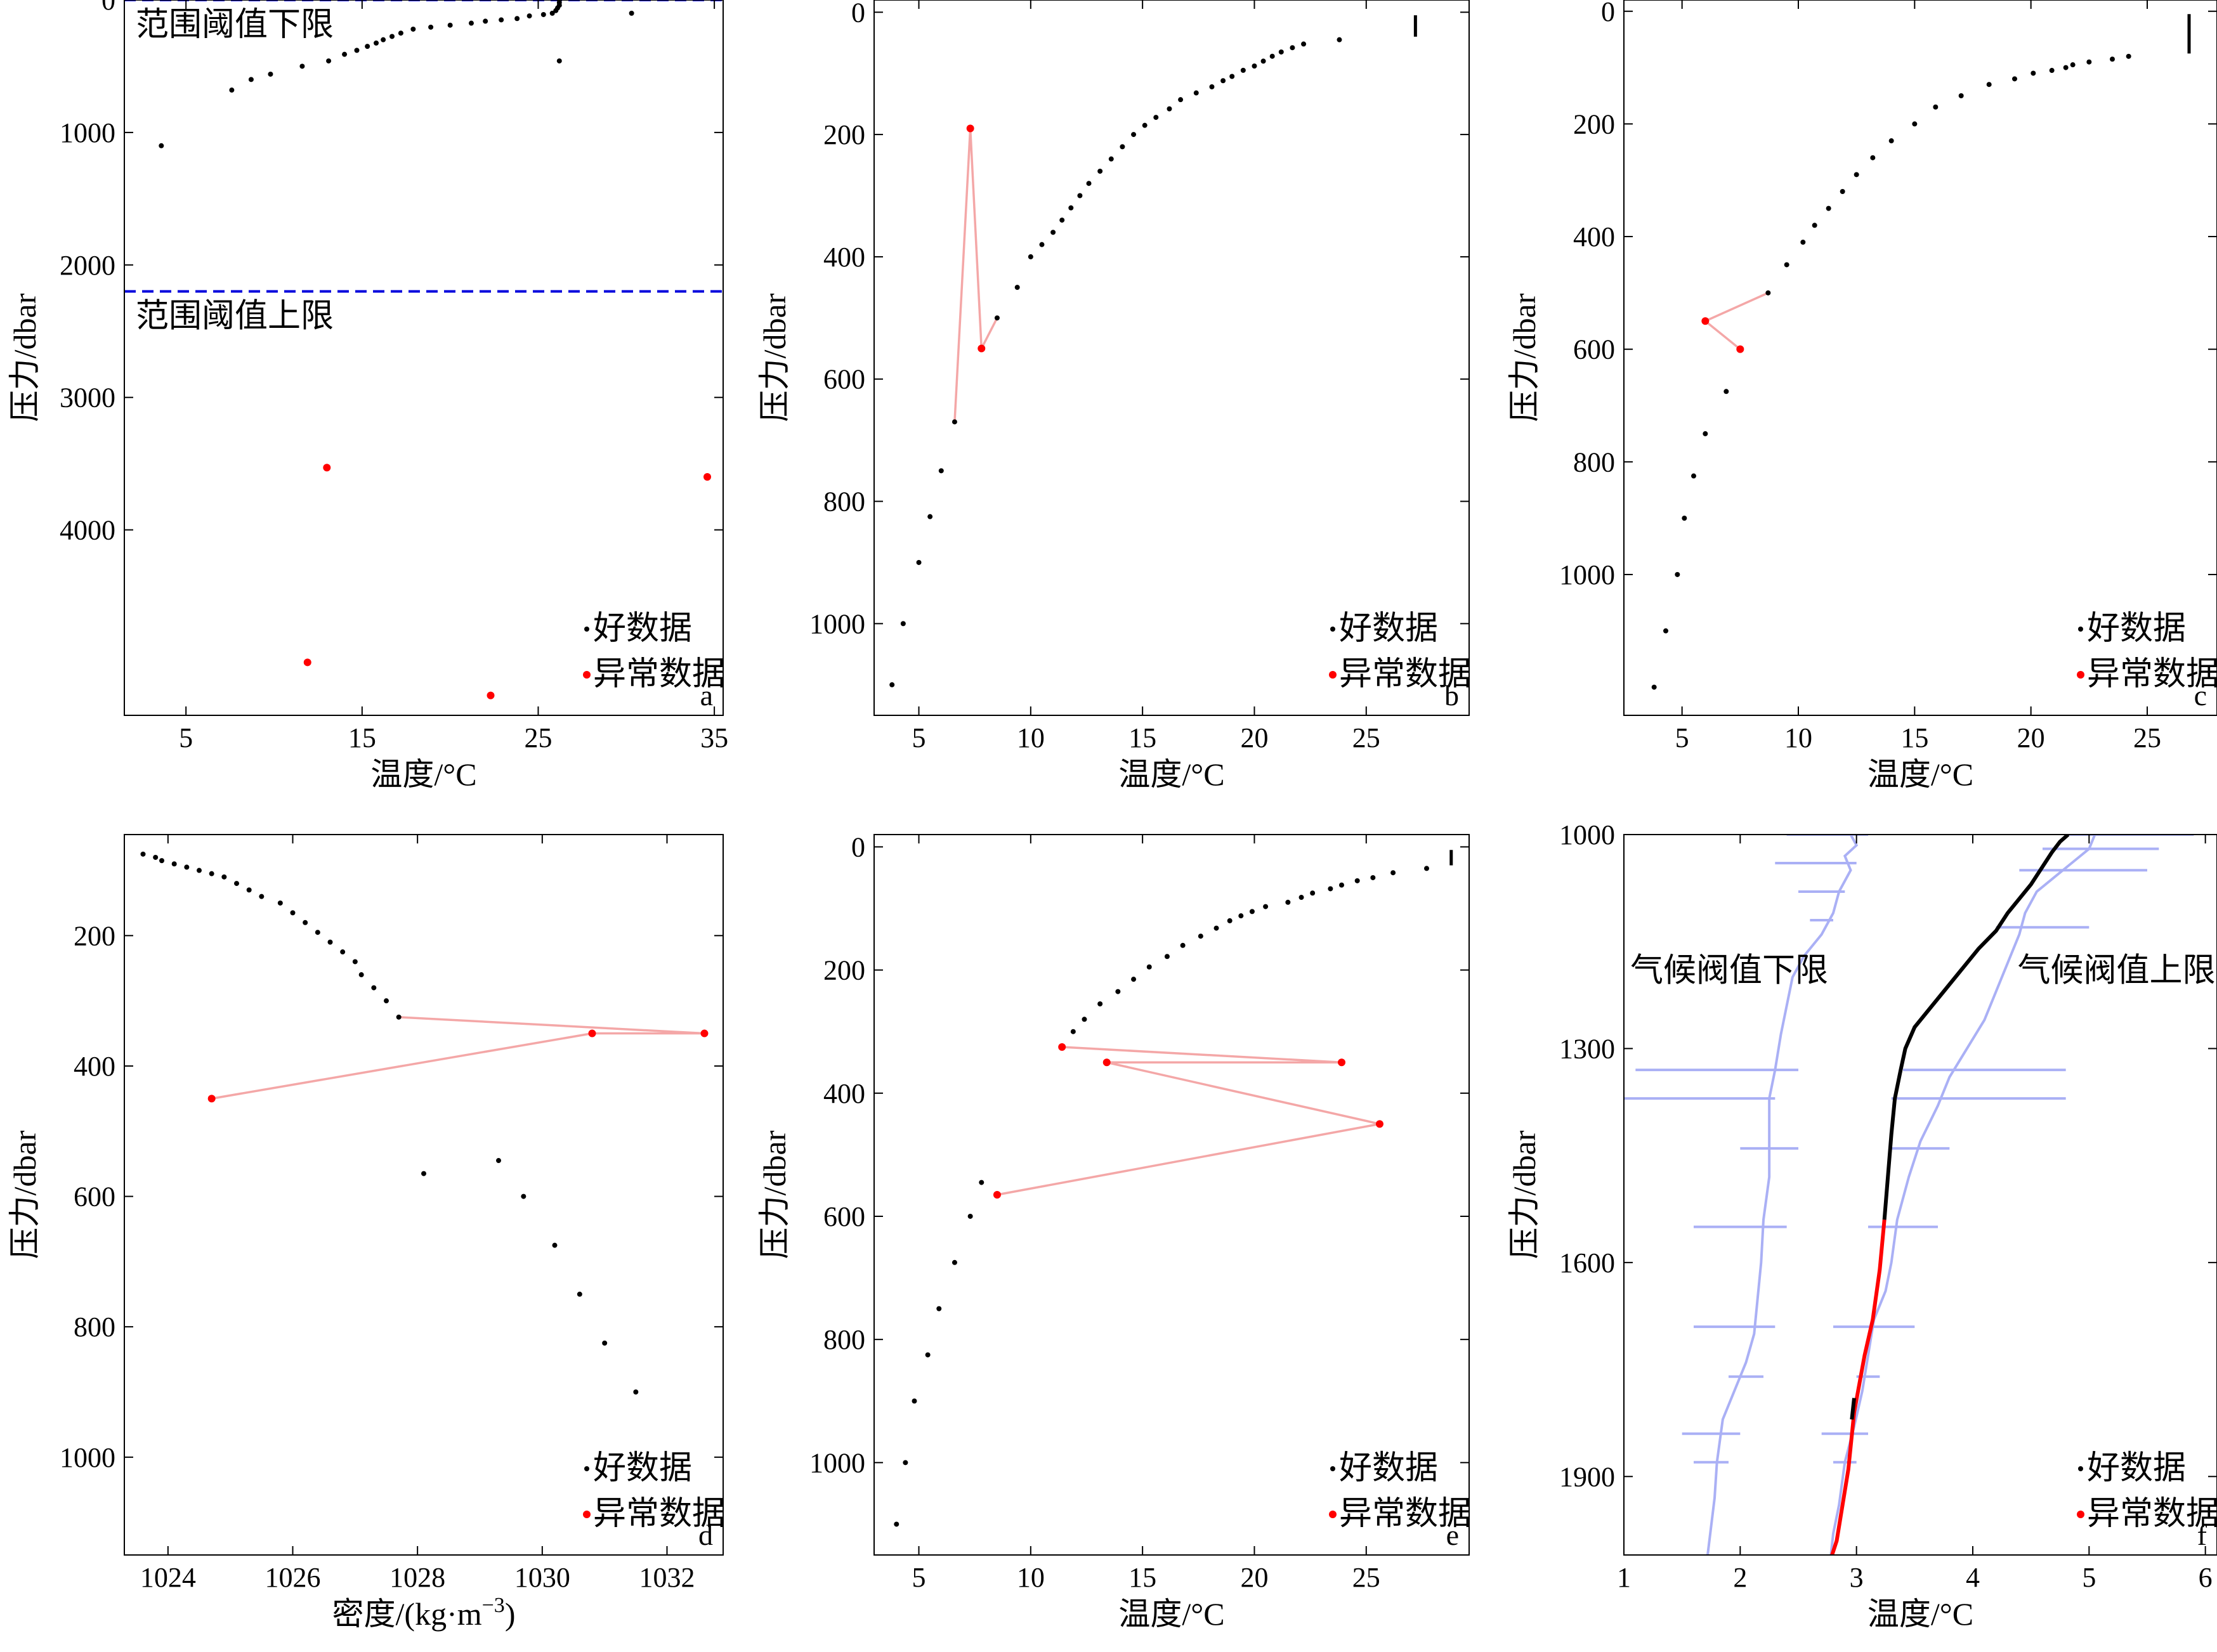  What do you see at coordinates (1587, 1262) in the screenshot?
I see `y-tick-label: 1600` at bounding box center [1587, 1262].